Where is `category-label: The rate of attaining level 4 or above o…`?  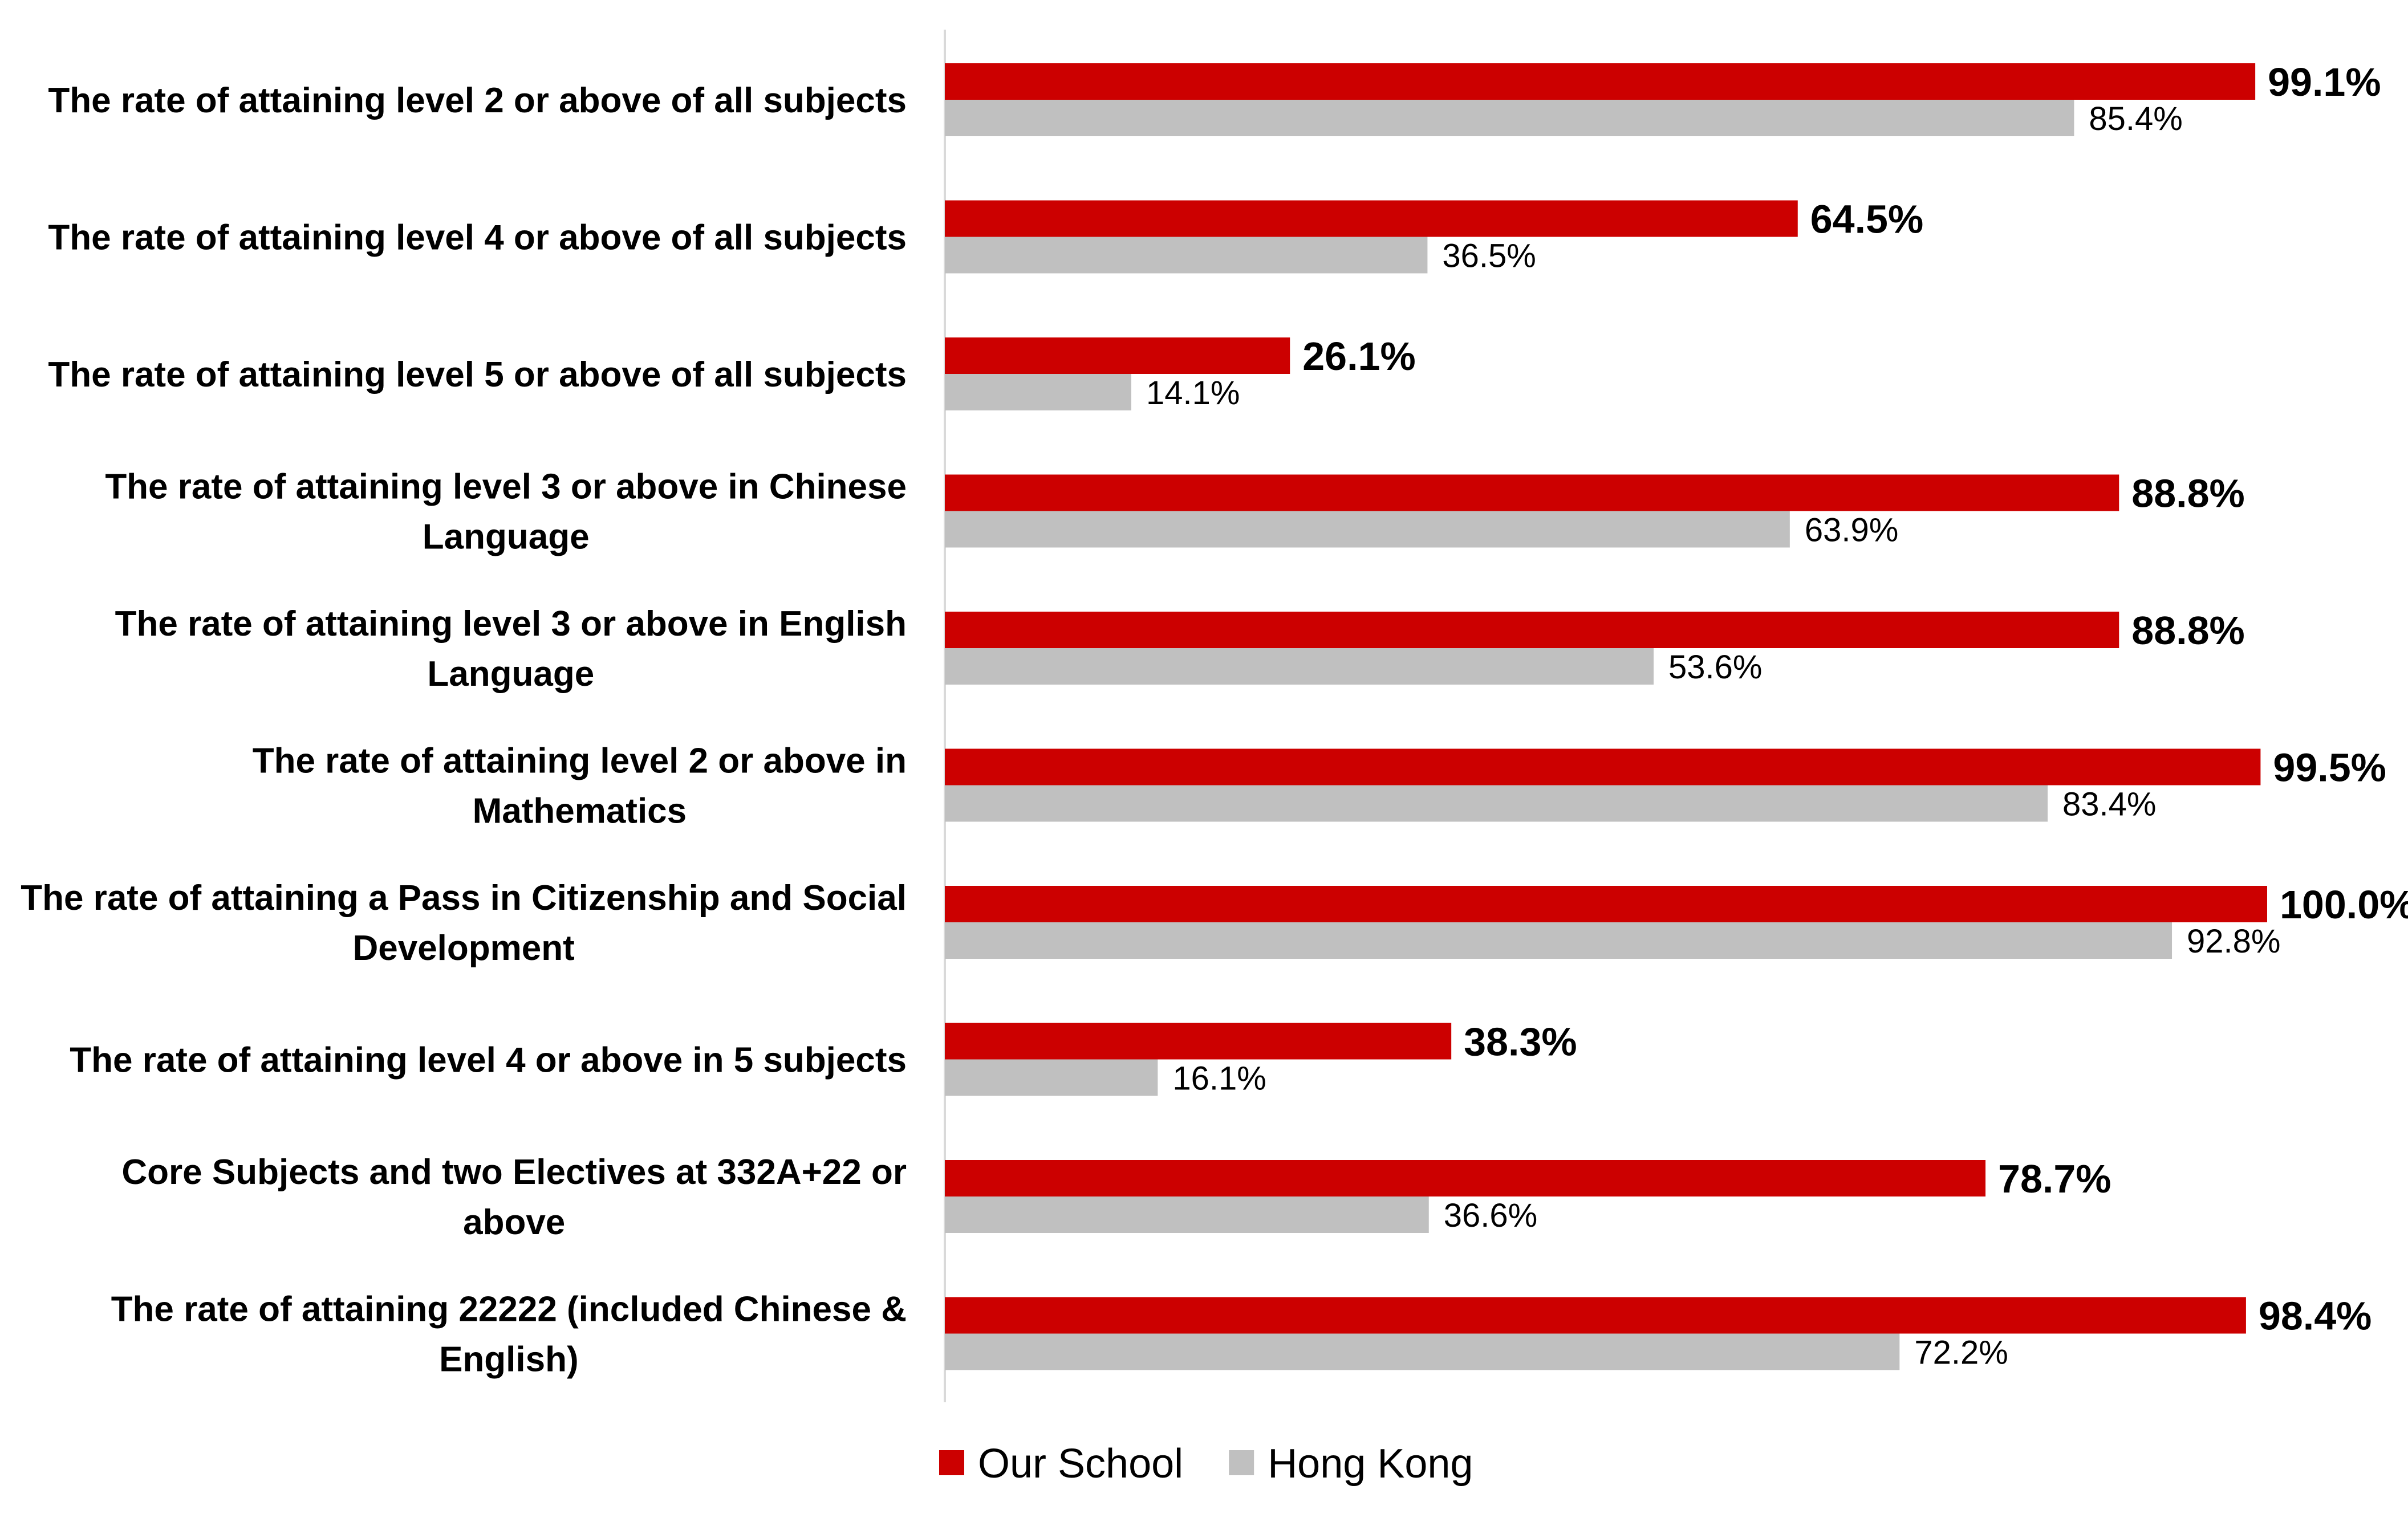 category-label: The rate of attaining level 4 or above o… is located at coordinates (478, 238).